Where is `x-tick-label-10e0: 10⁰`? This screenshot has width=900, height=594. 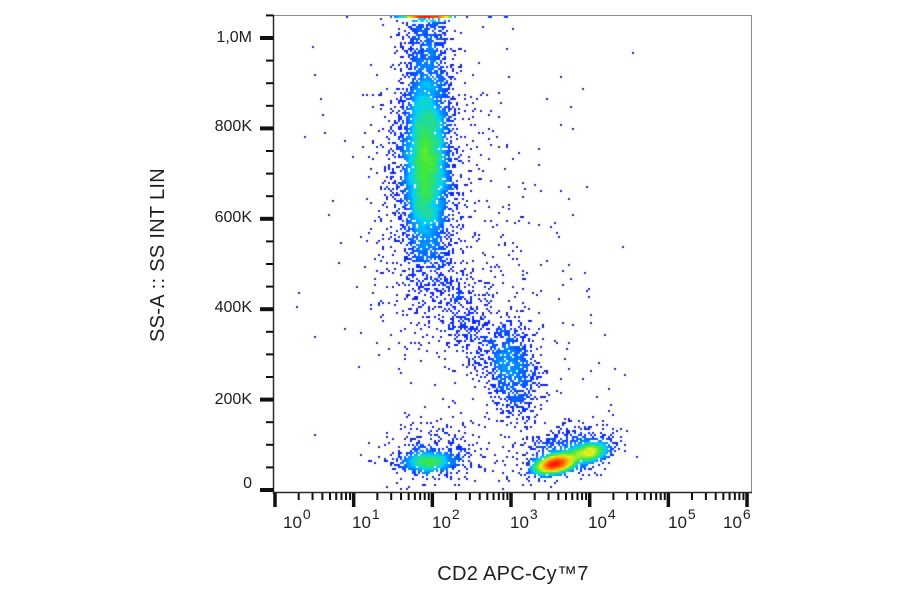 x-tick-label-10e0: 10⁰ is located at coordinates (297, 519).